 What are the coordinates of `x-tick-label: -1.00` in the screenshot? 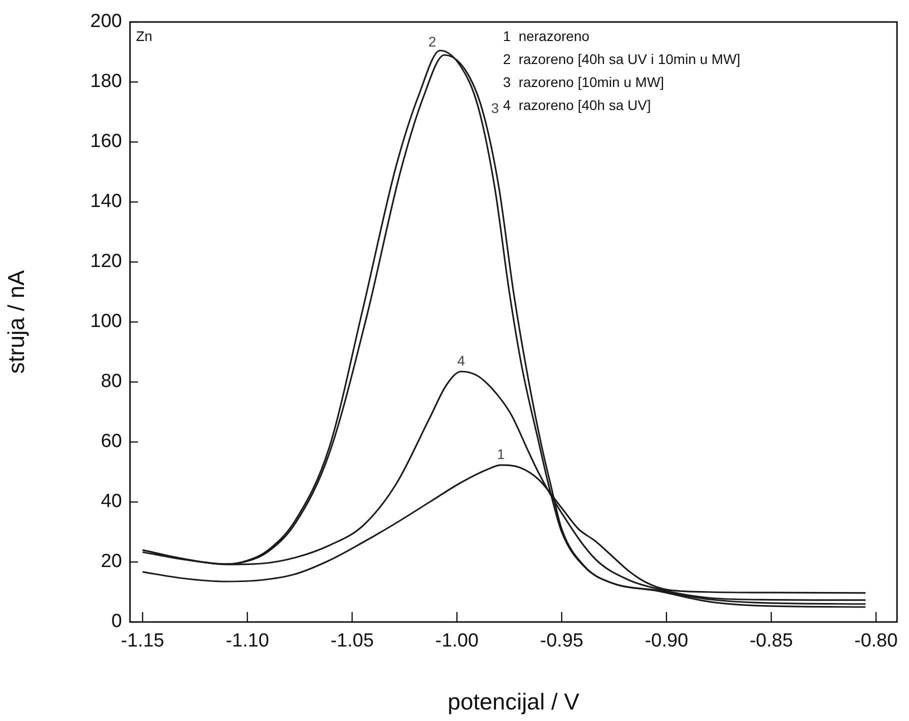 It's located at (457, 641).